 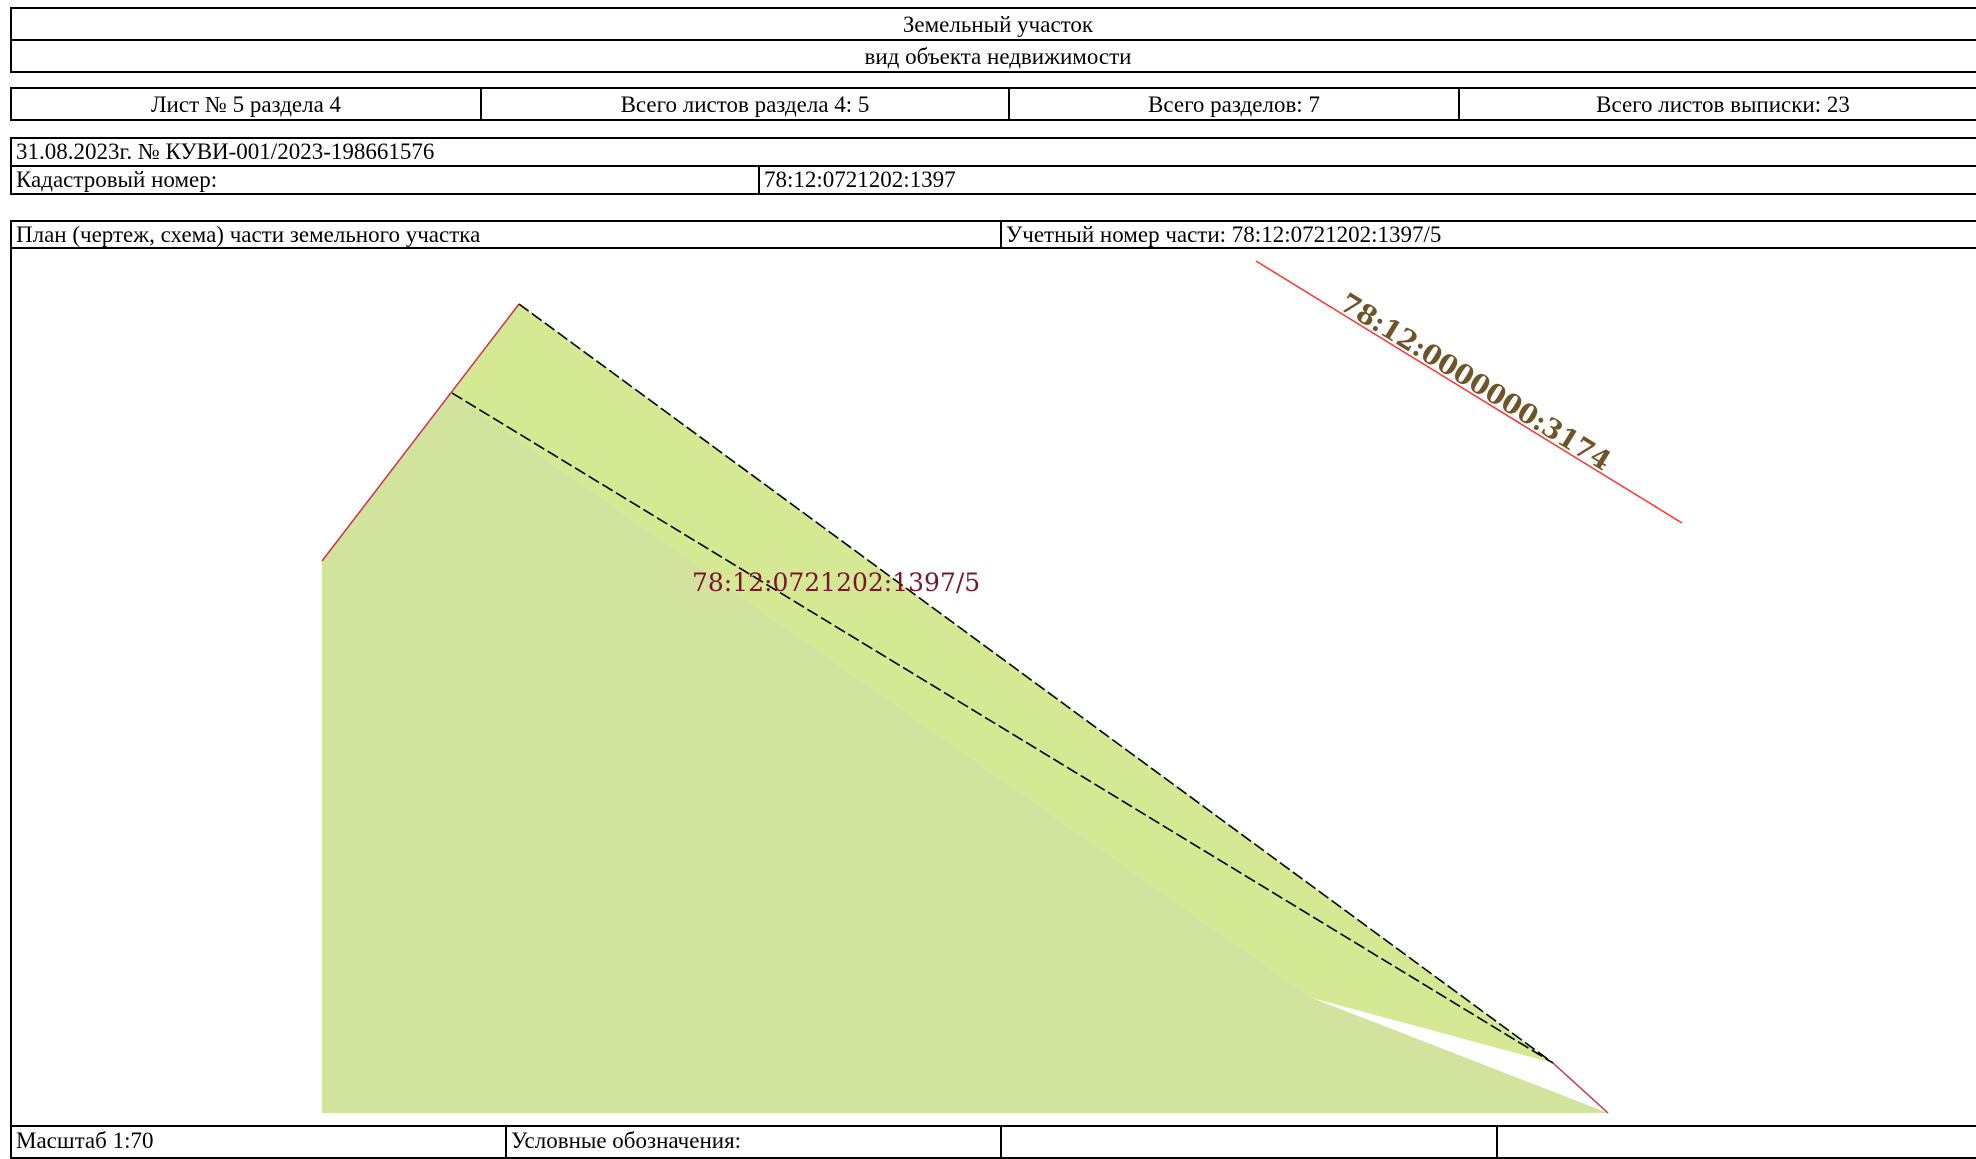 What do you see at coordinates (420, 432) in the screenshot?
I see `parcel-boundary-red` at bounding box center [420, 432].